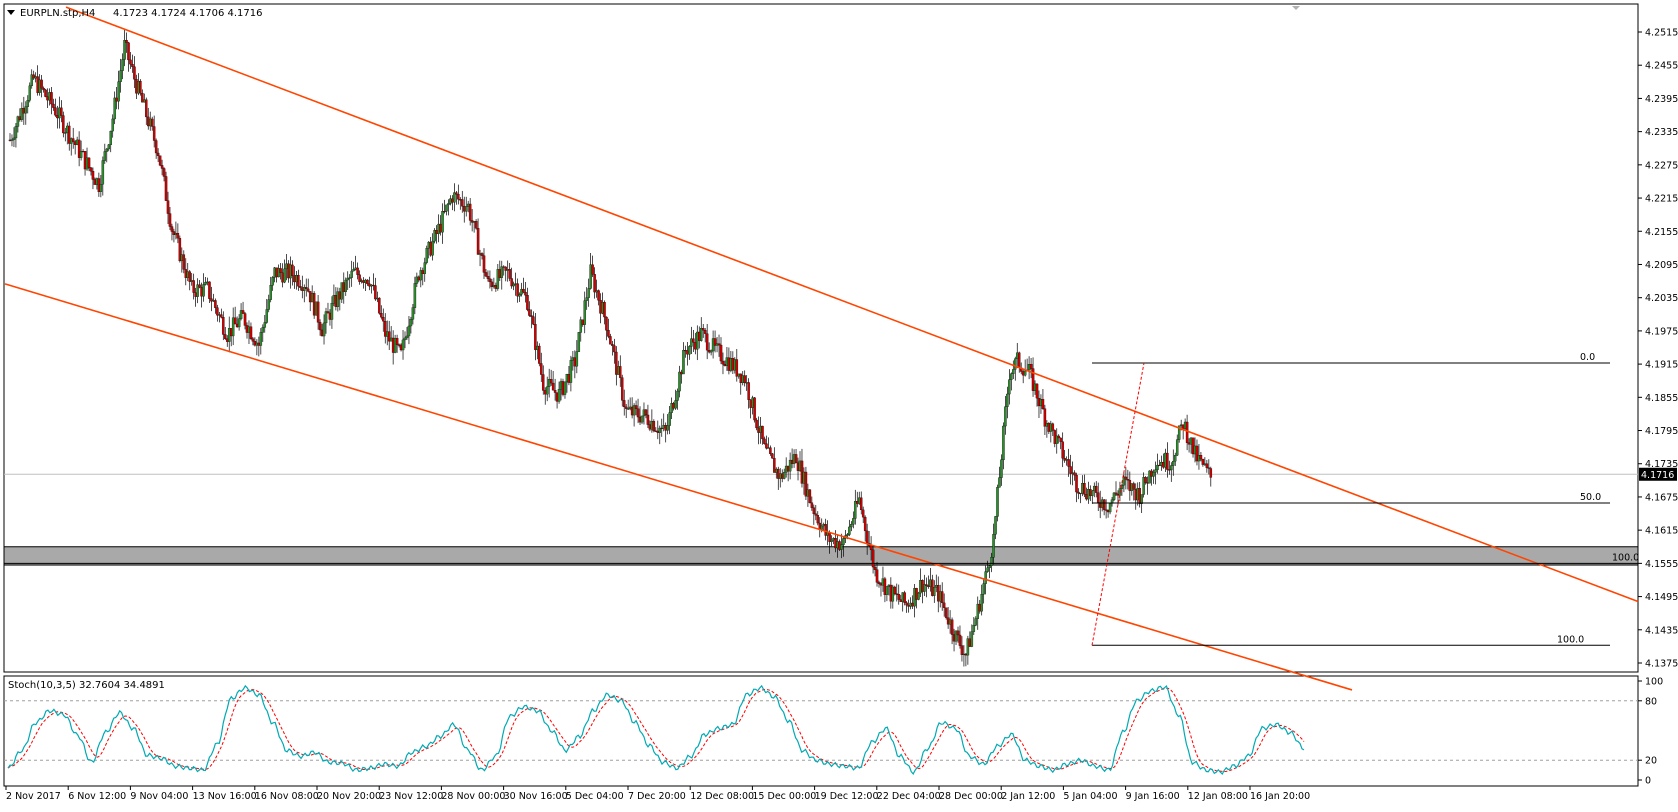 Image resolution: width=1678 pixels, height=812 pixels. What do you see at coordinates (1661, 365) in the screenshot?
I see `price-tick-label: 4.1915` at bounding box center [1661, 365].